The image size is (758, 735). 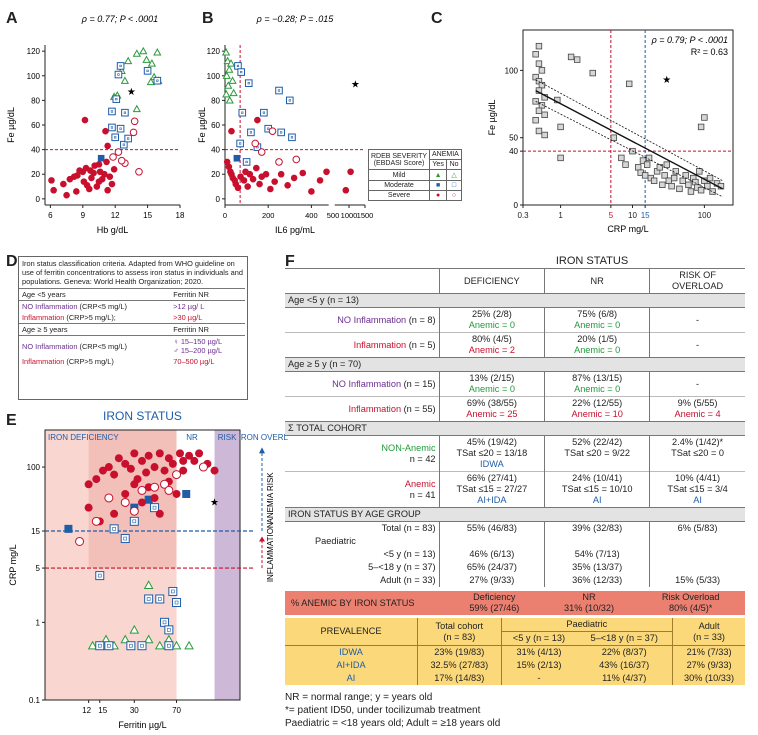 What do you see at coordinates (538, 652) in the screenshot?
I see `f-p-r1-2: 31% (4/13)` at bounding box center [538, 652].